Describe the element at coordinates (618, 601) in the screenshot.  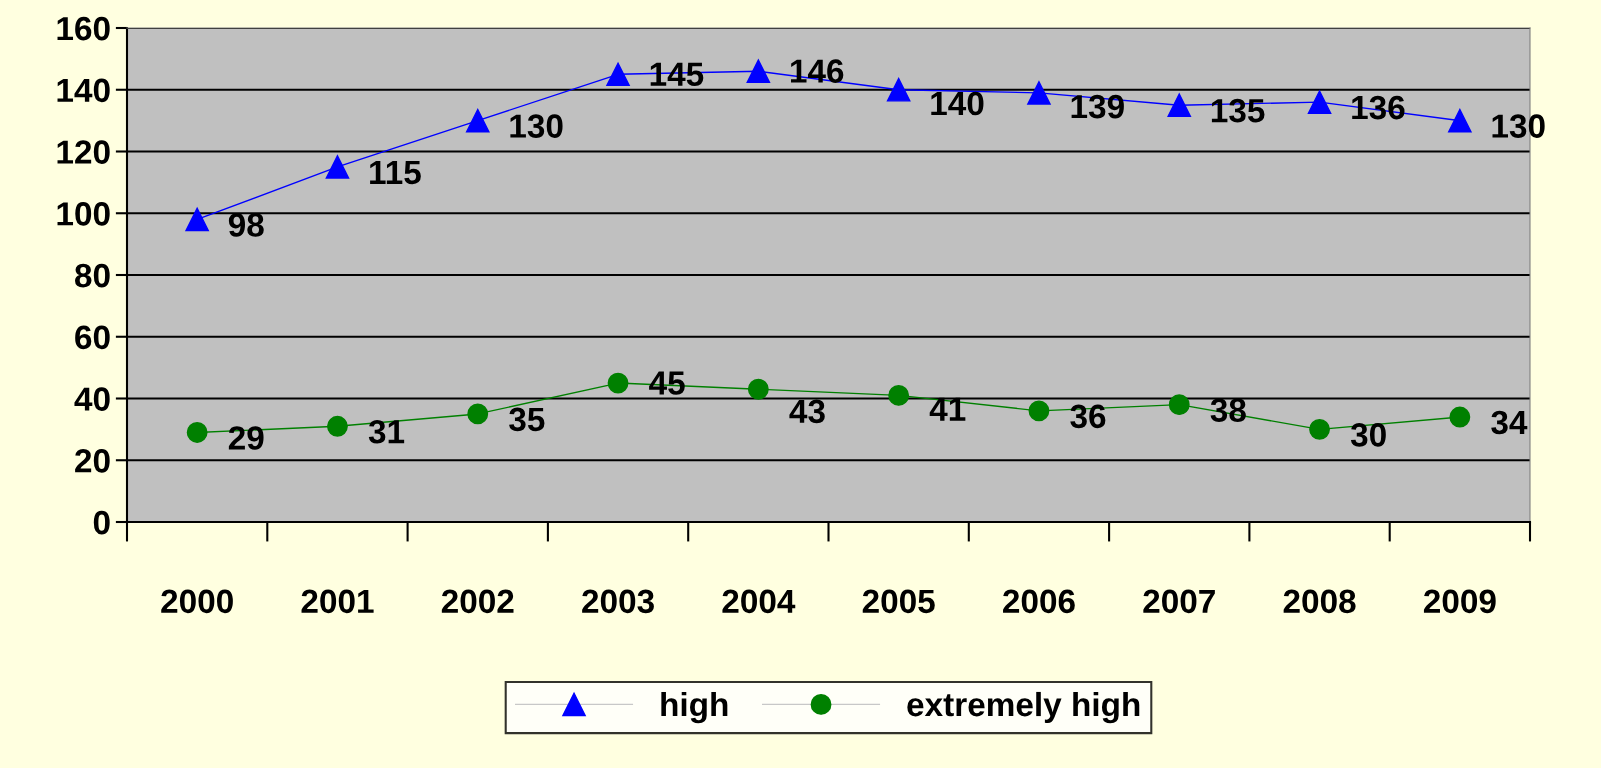
I see `x-tick-label: 2003` at that location.